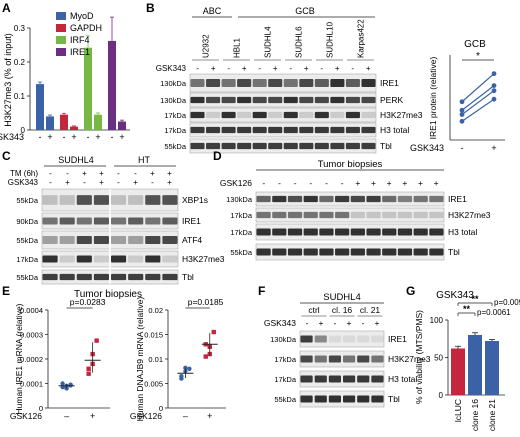  What do you see at coordinates (469, 215) in the screenshot?
I see `blot-target-label: H3K27me3` at bounding box center [469, 215].